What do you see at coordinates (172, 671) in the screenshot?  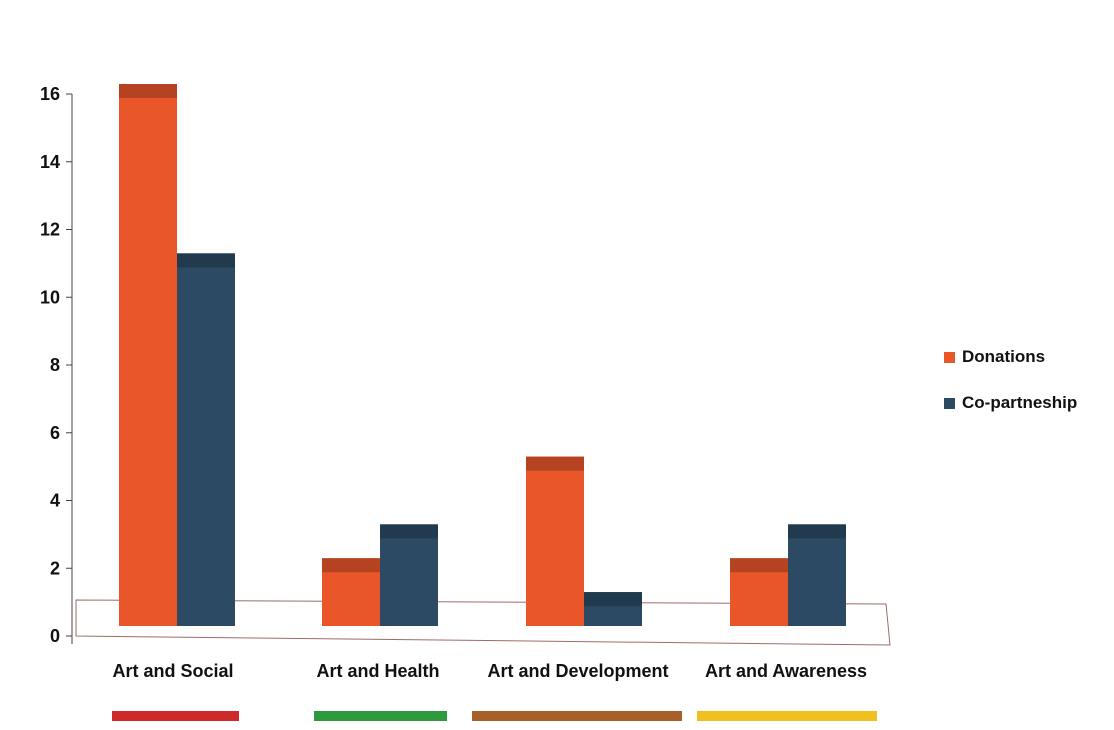 I see `category-label-art-and-social: Art and Social` at bounding box center [172, 671].